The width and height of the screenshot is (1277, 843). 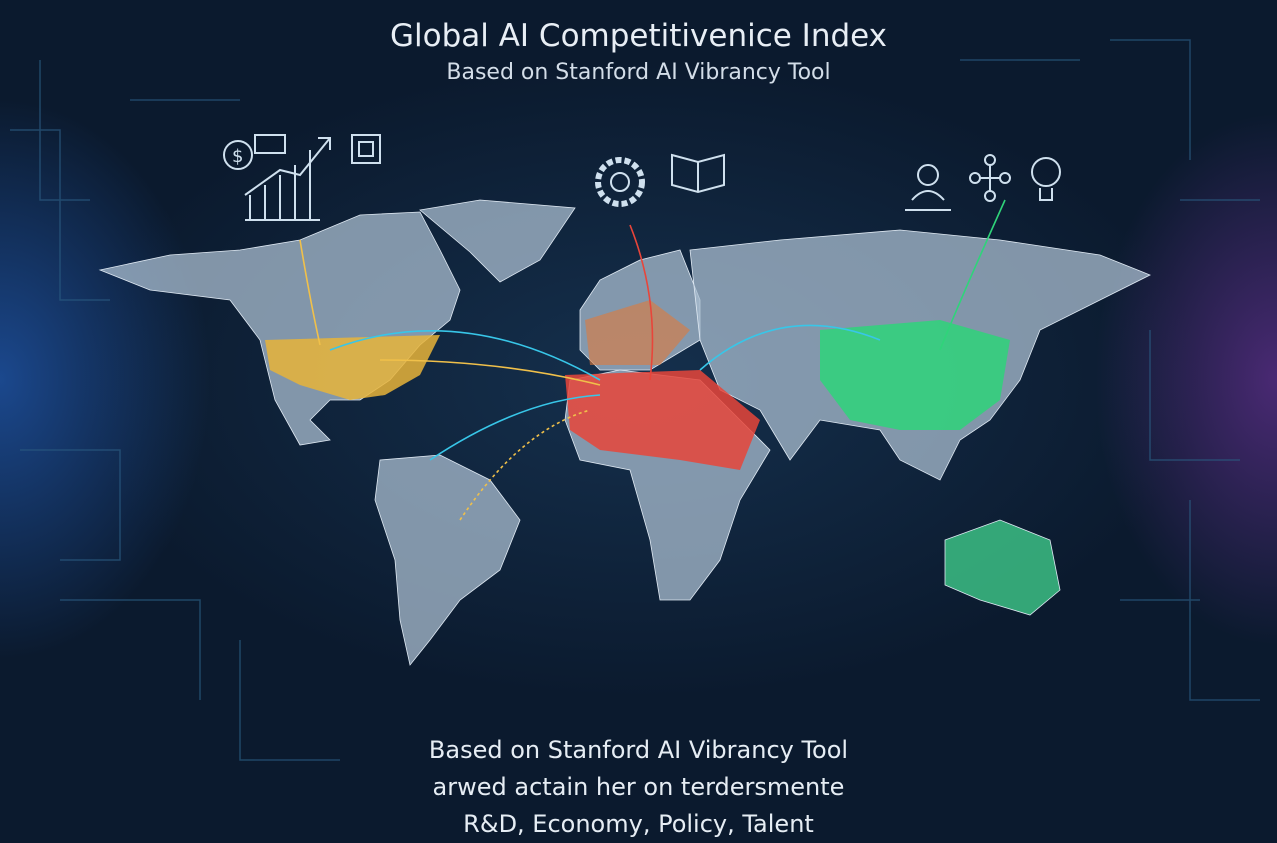 I want to click on person-laptop-icon, so click(x=928, y=187).